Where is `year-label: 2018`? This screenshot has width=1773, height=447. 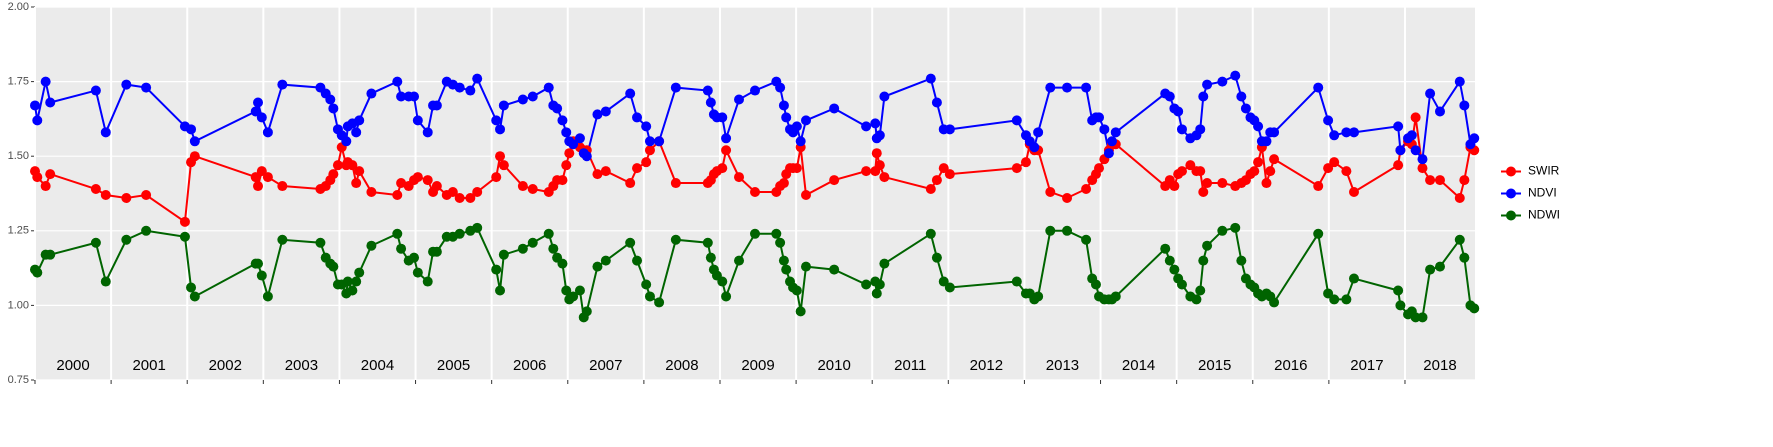 year-label: 2018 is located at coordinates (1439, 365).